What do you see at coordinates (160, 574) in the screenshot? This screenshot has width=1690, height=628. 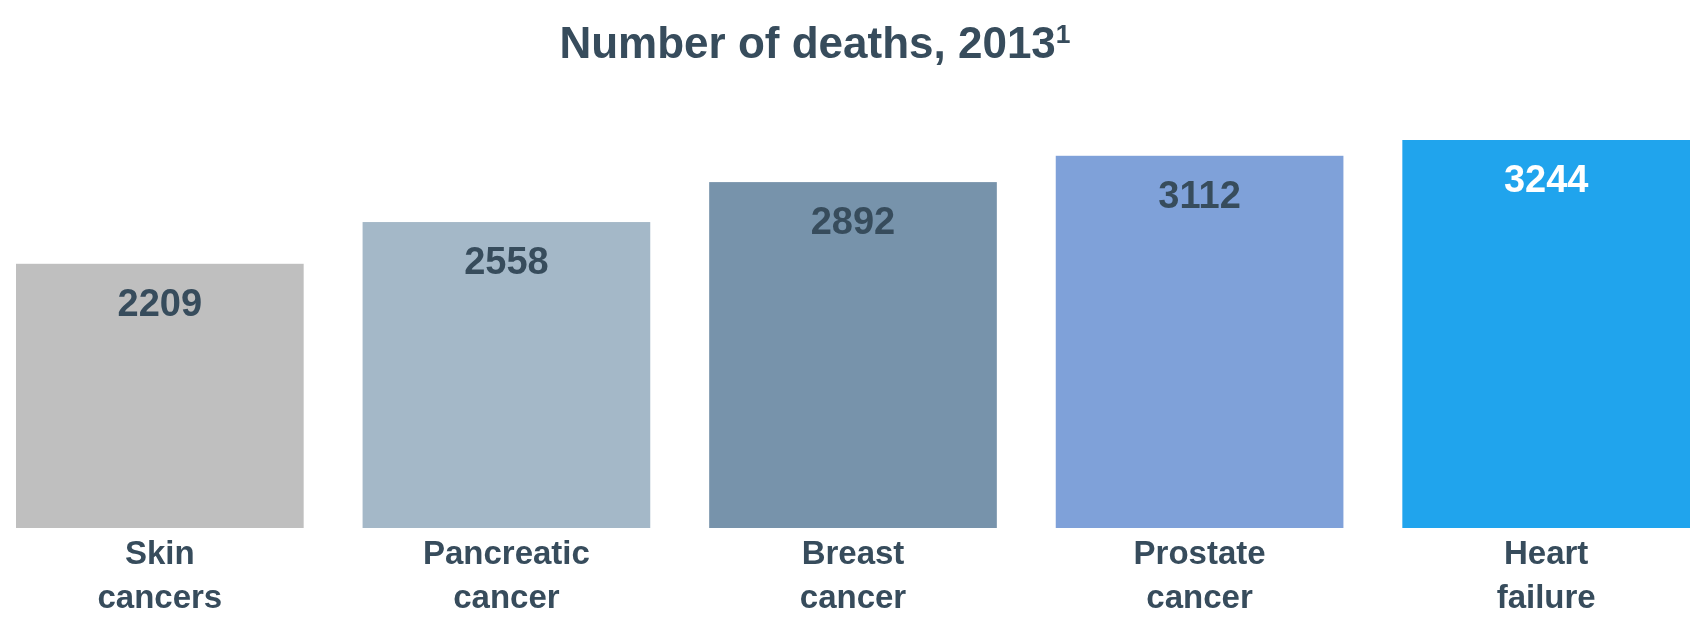 I see `x-tick-label: Skin cancers` at bounding box center [160, 574].